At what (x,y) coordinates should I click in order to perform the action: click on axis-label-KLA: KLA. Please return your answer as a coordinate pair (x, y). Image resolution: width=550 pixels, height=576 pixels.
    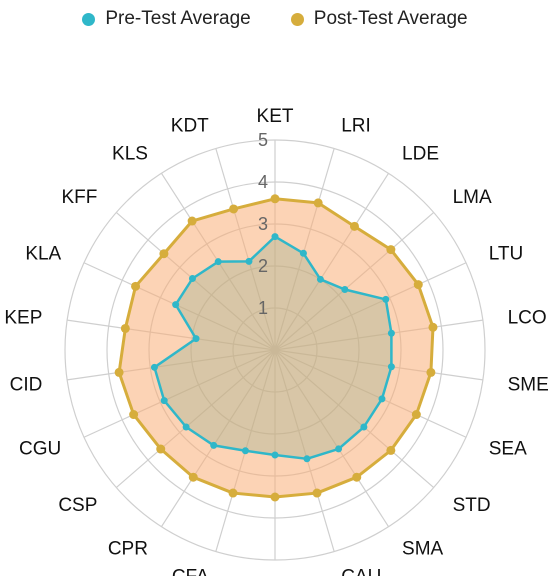
    Looking at the image, I should click on (43, 253).